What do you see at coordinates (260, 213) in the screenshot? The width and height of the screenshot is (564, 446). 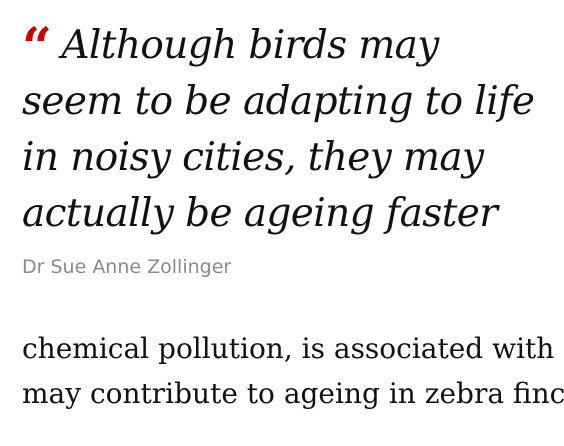 I see `quote-line-4: actually be ageing faster` at bounding box center [260, 213].